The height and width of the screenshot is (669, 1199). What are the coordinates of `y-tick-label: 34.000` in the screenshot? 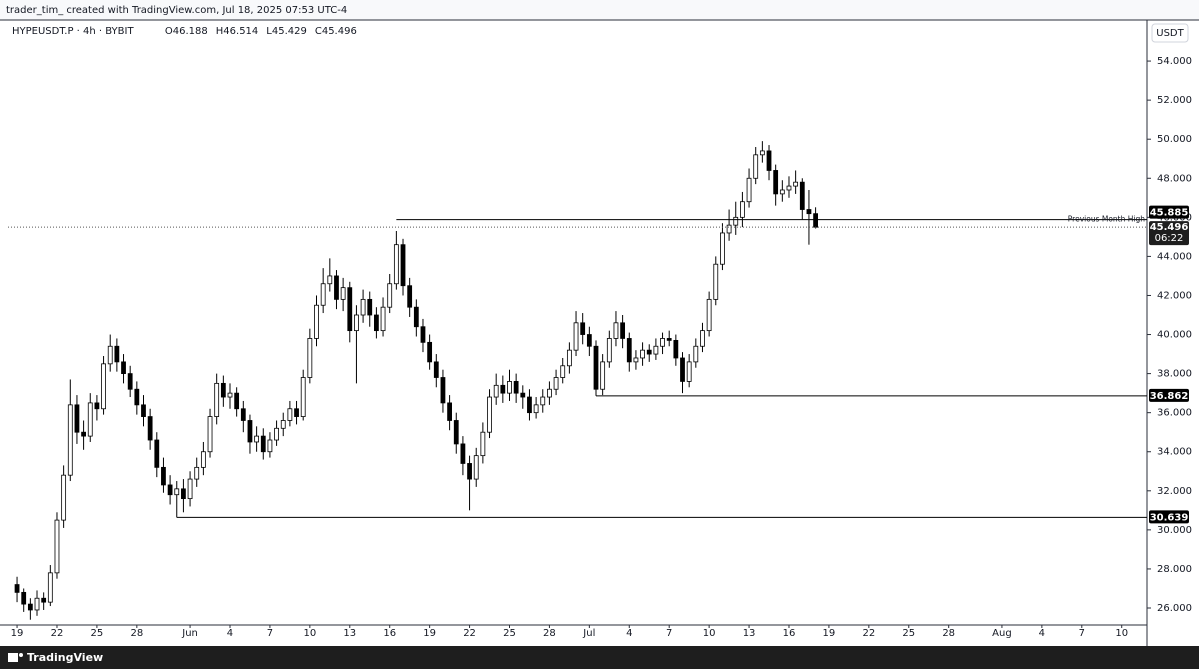 It's located at (1174, 452).